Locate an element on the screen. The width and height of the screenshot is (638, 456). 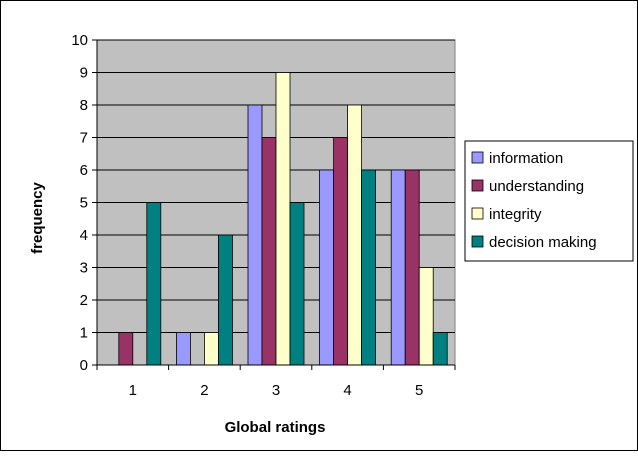
legend-swatch-integrity is located at coordinates (477, 213).